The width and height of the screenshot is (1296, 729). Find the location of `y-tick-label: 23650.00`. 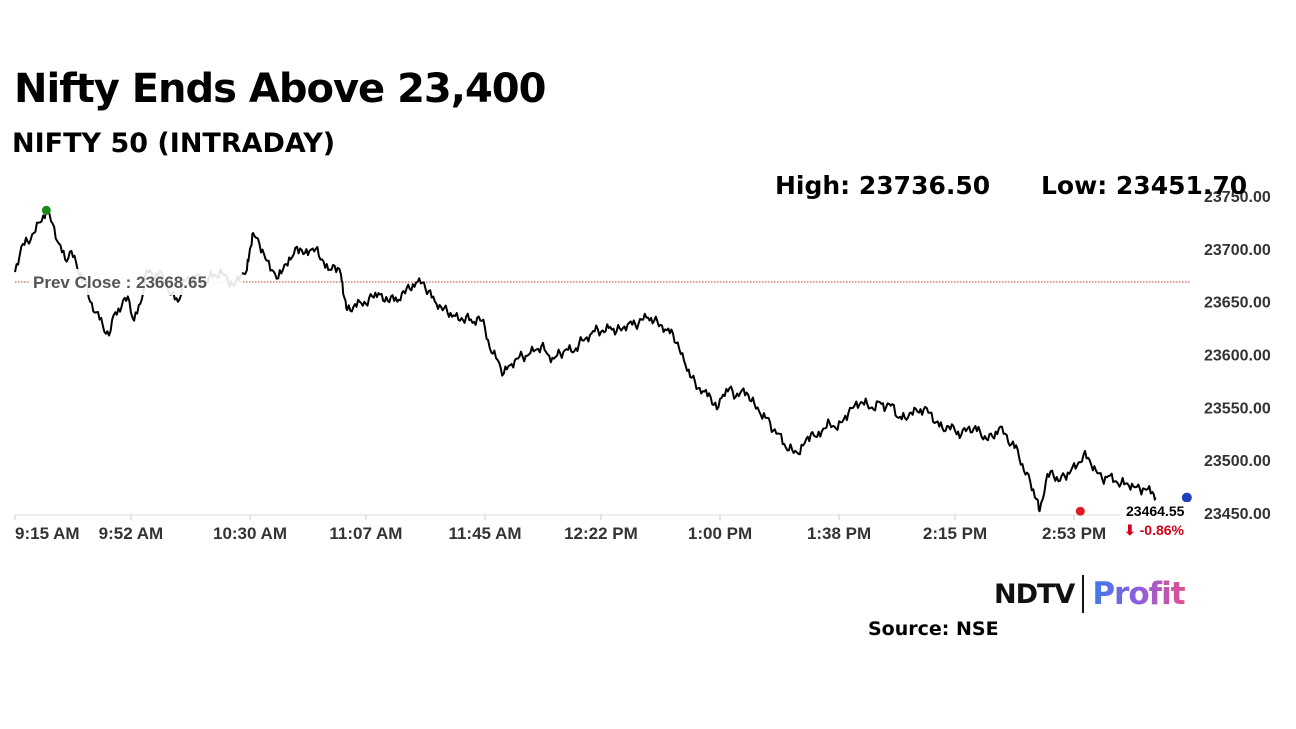

y-tick-label: 23650.00 is located at coordinates (1237, 303).